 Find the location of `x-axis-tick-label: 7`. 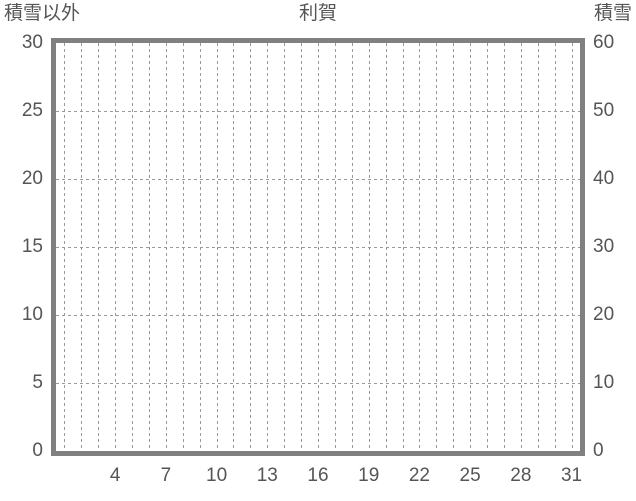

x-axis-tick-label: 7 is located at coordinates (166, 475).